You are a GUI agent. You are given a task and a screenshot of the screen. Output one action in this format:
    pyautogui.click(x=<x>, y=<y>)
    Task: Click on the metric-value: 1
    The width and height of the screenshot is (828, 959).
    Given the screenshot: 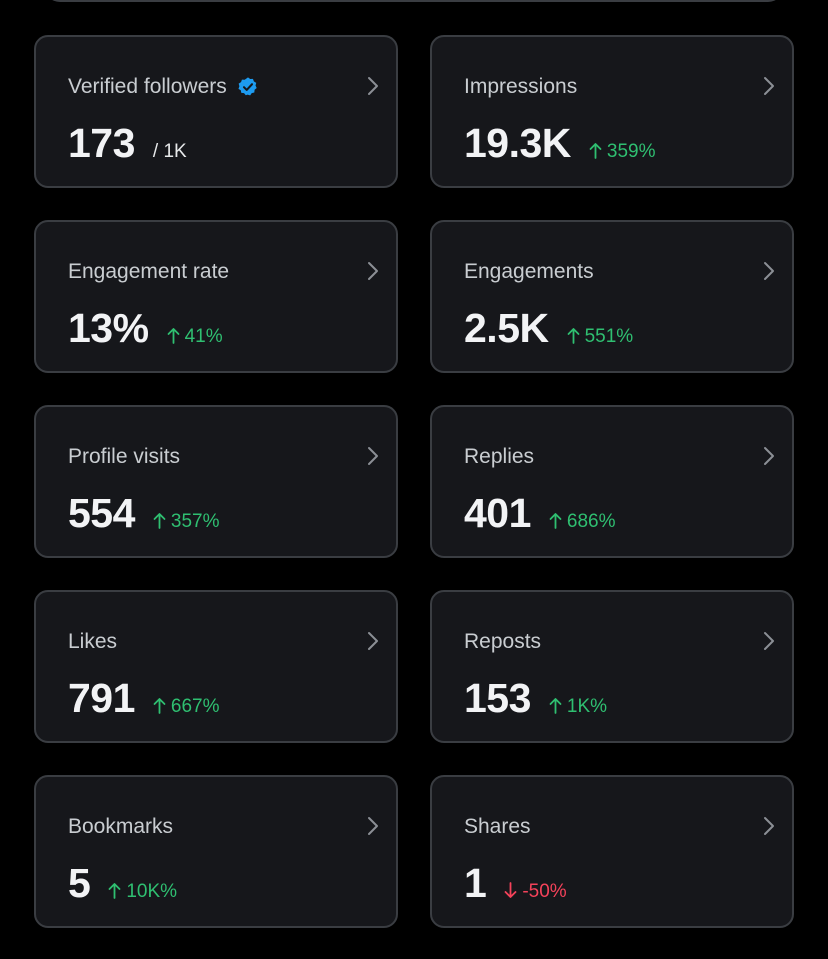 What is the action you would take?
    pyautogui.click(x=475, y=883)
    